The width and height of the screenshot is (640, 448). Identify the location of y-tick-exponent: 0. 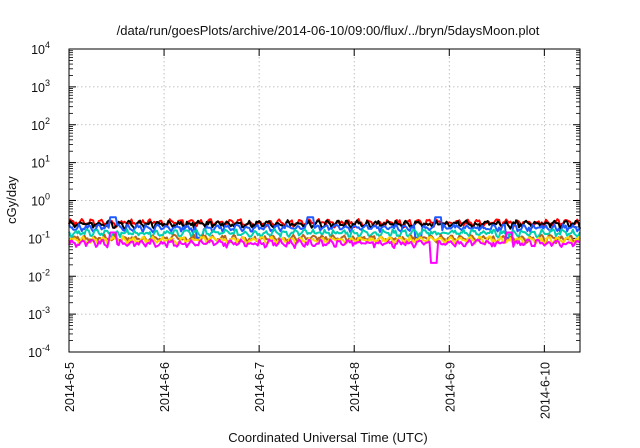
(47, 197).